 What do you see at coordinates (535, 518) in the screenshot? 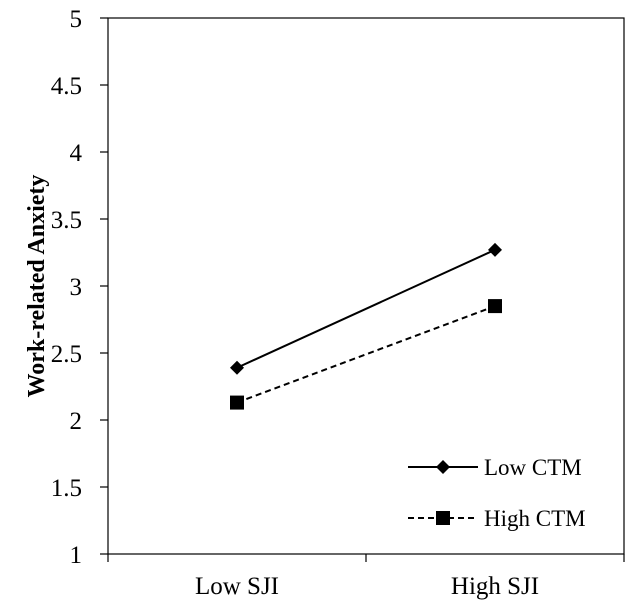
I see `legend-label: High CTM` at bounding box center [535, 518].